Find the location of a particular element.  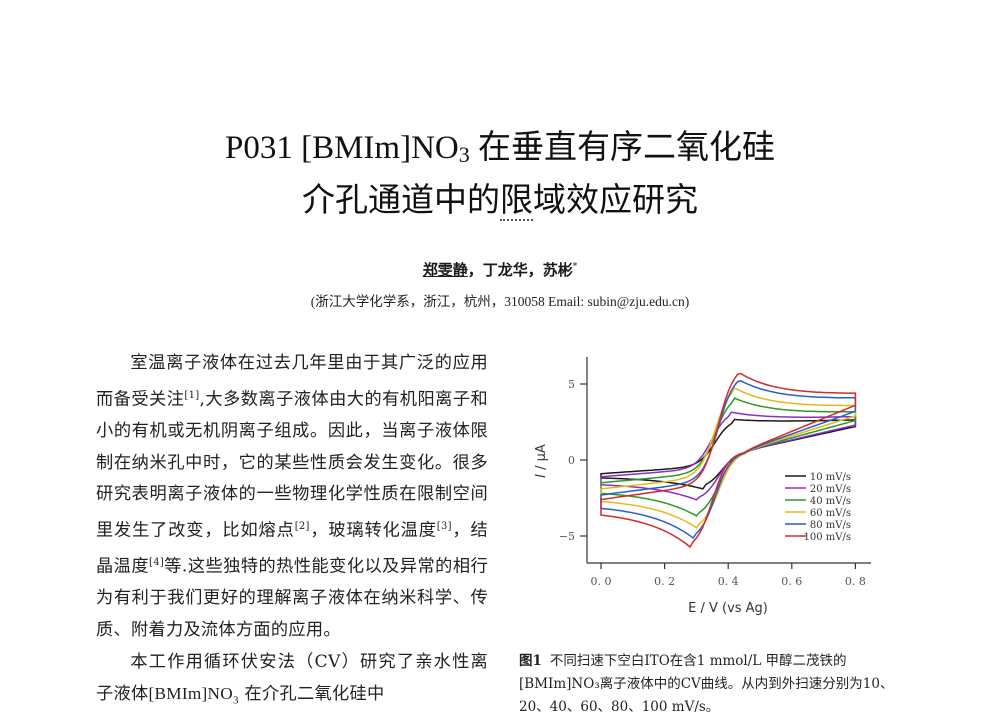

co-authors: ，丁龙华，苏彬 is located at coordinates (520, 270).